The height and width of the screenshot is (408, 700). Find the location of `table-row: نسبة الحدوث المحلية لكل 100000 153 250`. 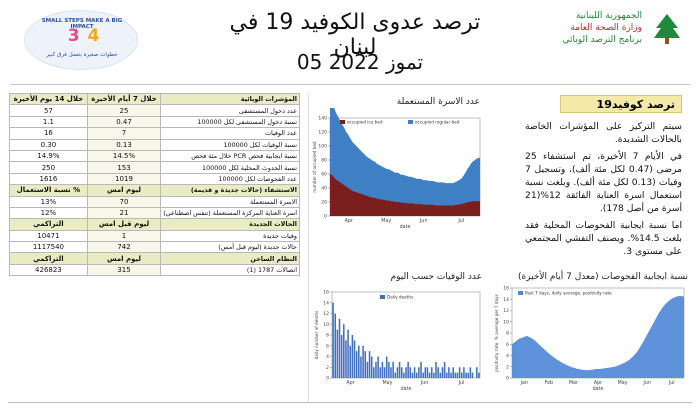

table-row: نسبة الحدوث المحلية لكل 100000 153 250 is located at coordinates (154, 167).